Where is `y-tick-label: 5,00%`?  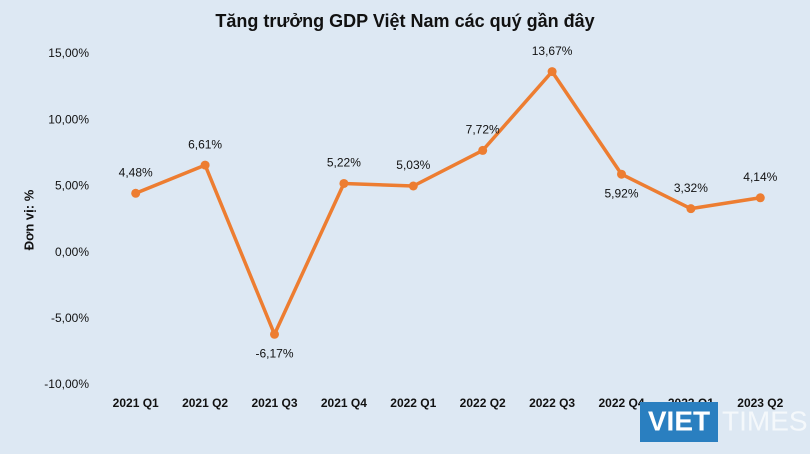
y-tick-label: 5,00% is located at coordinates (72, 186).